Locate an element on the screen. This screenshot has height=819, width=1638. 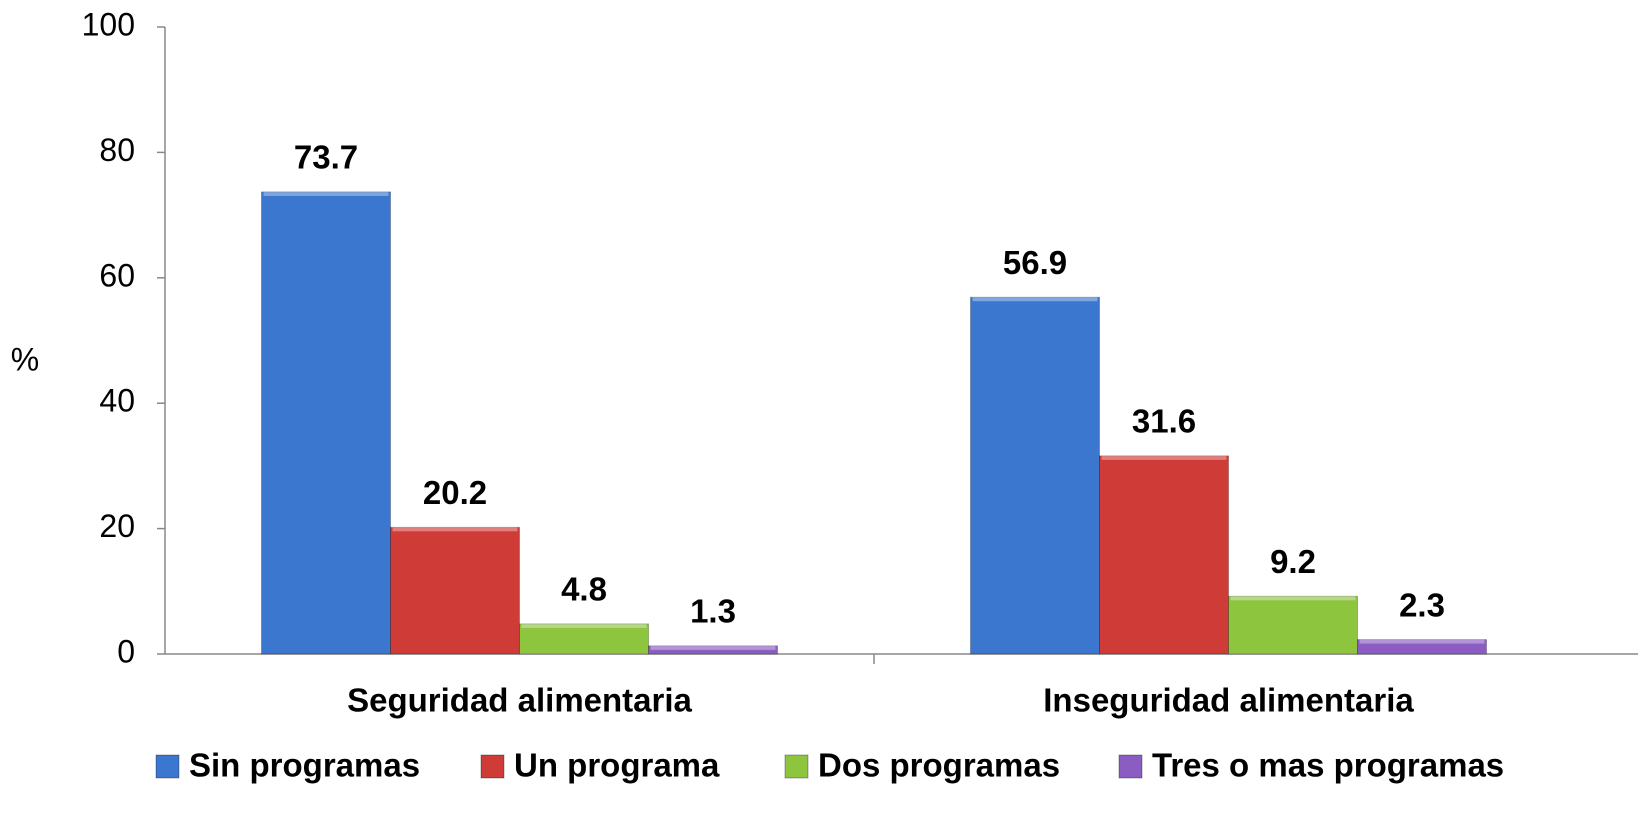
data-label: 4.8 is located at coordinates (584, 589).